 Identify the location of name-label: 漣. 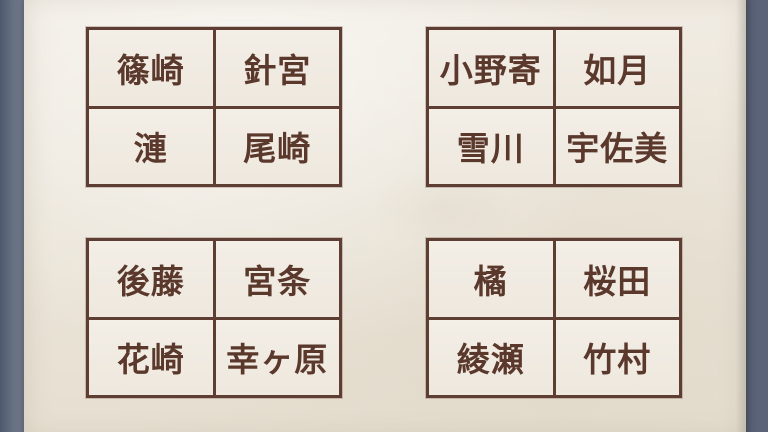
(150, 149).